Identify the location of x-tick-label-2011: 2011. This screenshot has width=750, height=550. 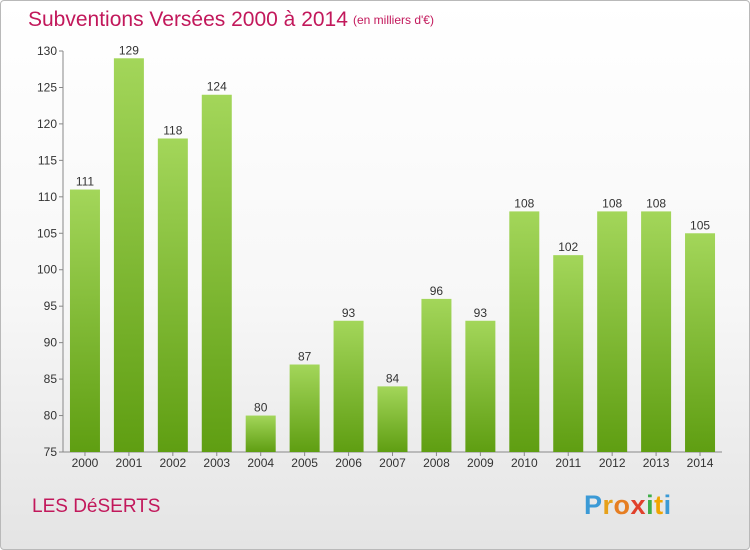
(568, 463).